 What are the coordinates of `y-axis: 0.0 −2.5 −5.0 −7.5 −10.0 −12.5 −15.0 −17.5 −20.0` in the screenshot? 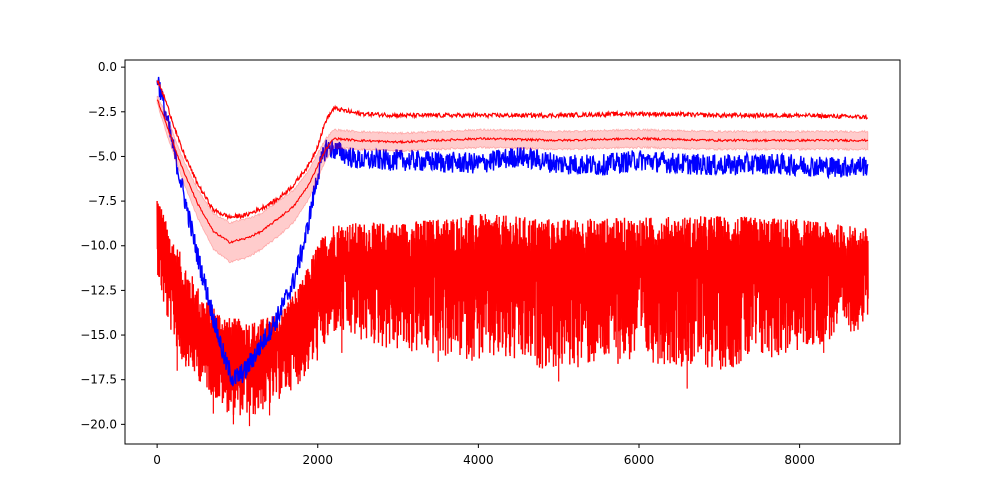 It's located at (102, 245).